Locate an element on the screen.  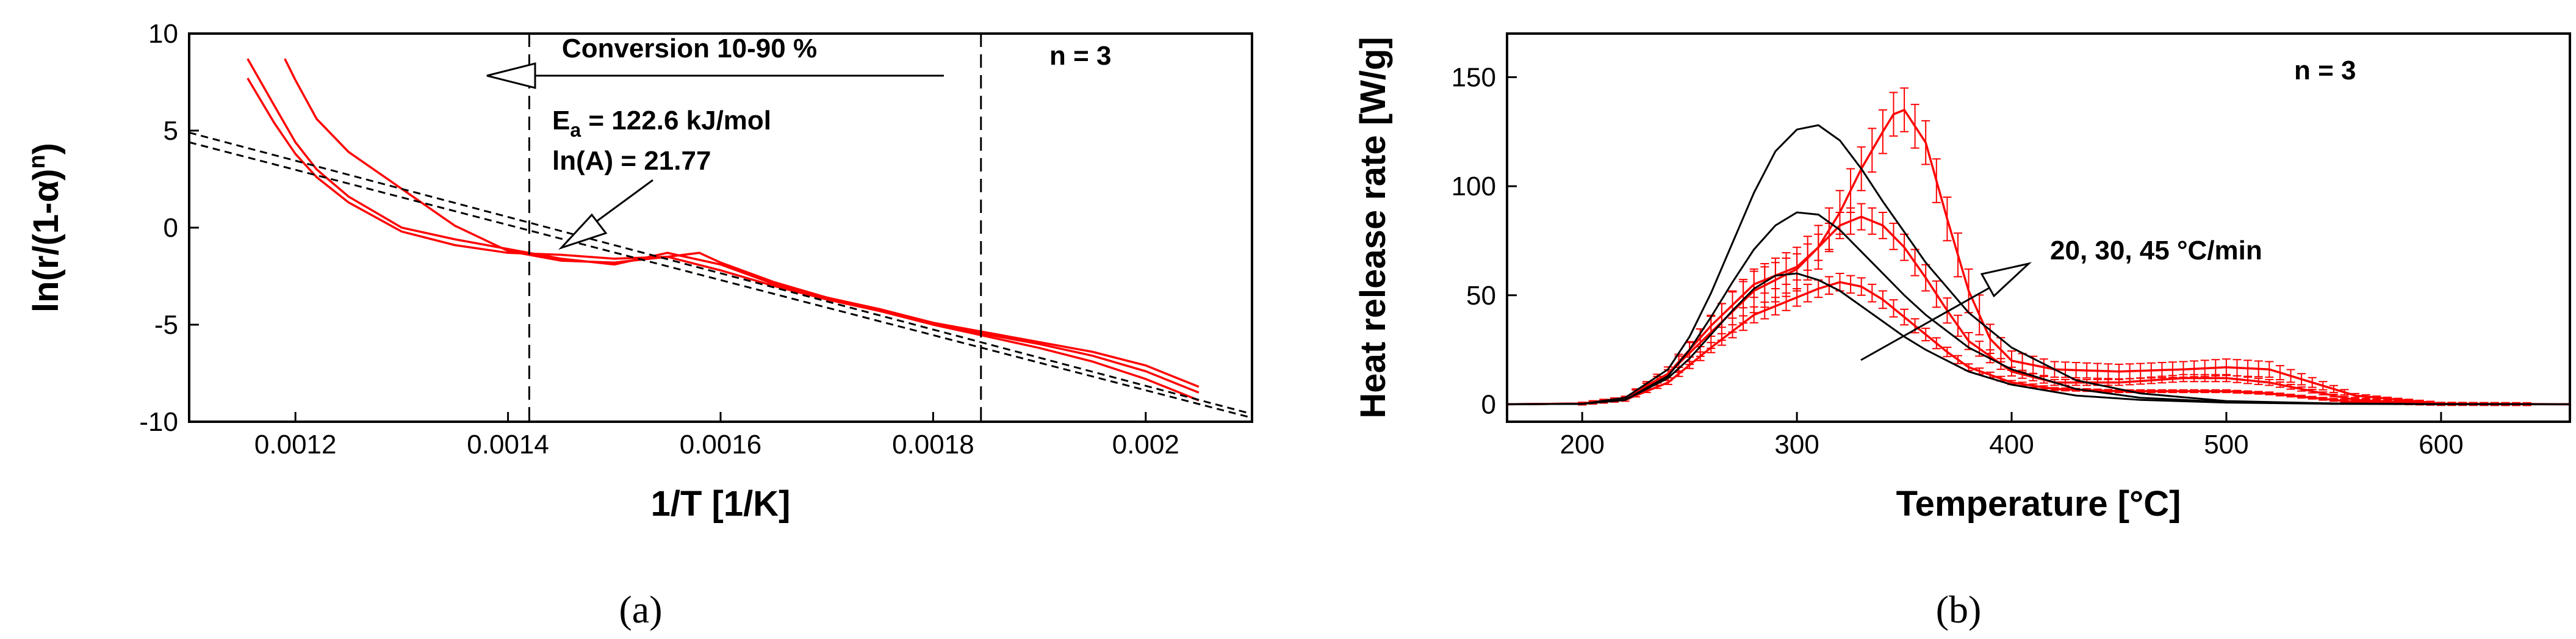
chart-b-y-tick-label: 50 is located at coordinates (1481, 296).